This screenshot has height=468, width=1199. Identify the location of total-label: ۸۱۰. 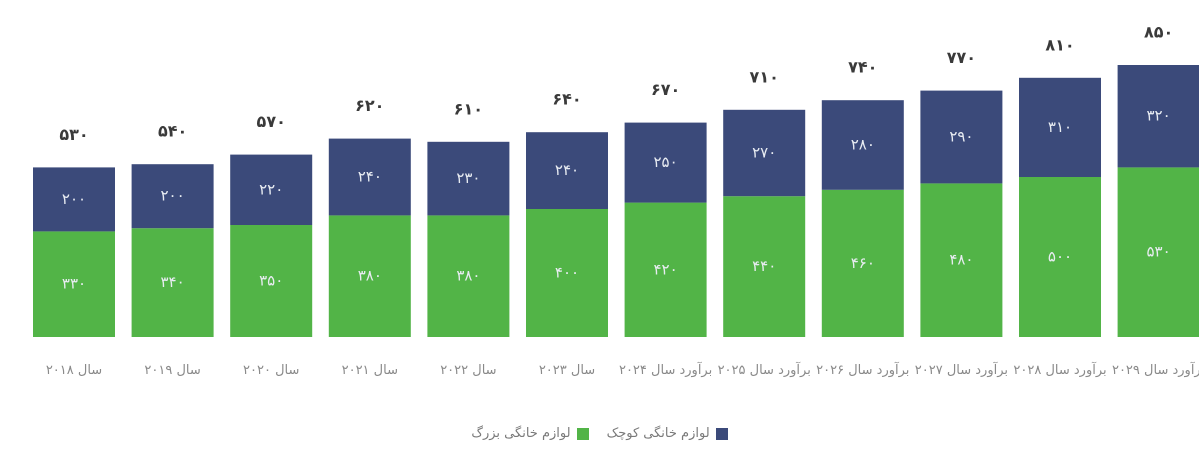
(1059, 44).